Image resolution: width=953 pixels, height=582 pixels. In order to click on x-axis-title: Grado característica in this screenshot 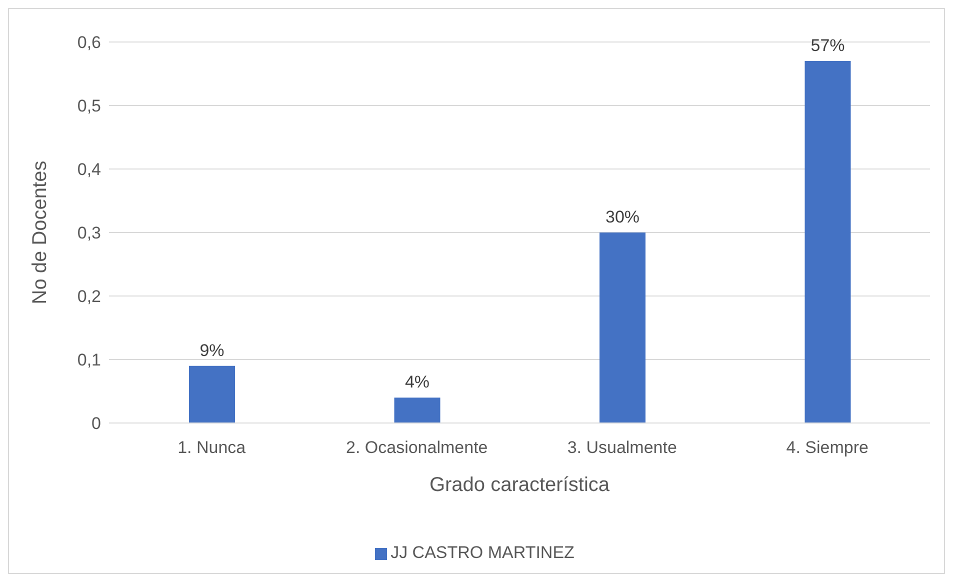, I will do `click(519, 485)`.